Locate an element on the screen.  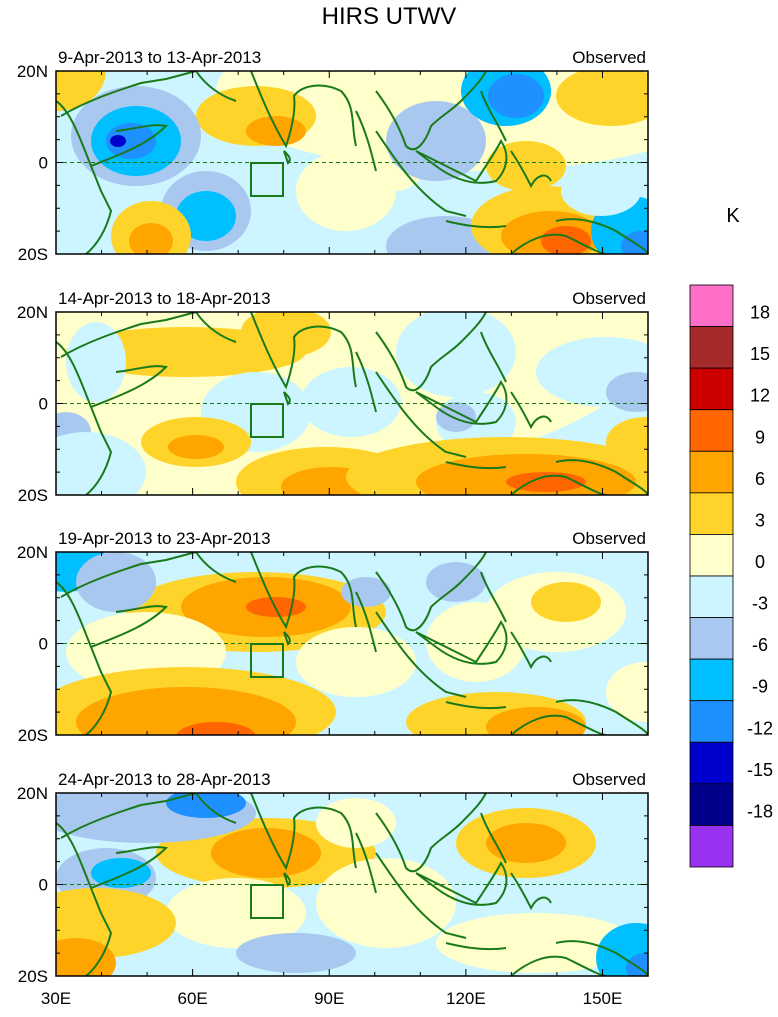
colorbar-label: 3 is located at coordinates (760, 520).